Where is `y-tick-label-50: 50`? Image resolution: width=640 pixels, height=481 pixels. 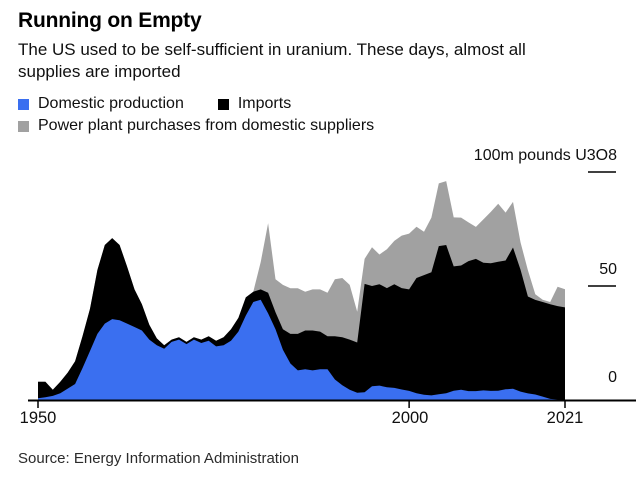
y-tick-label-50: 50 is located at coordinates (608, 269).